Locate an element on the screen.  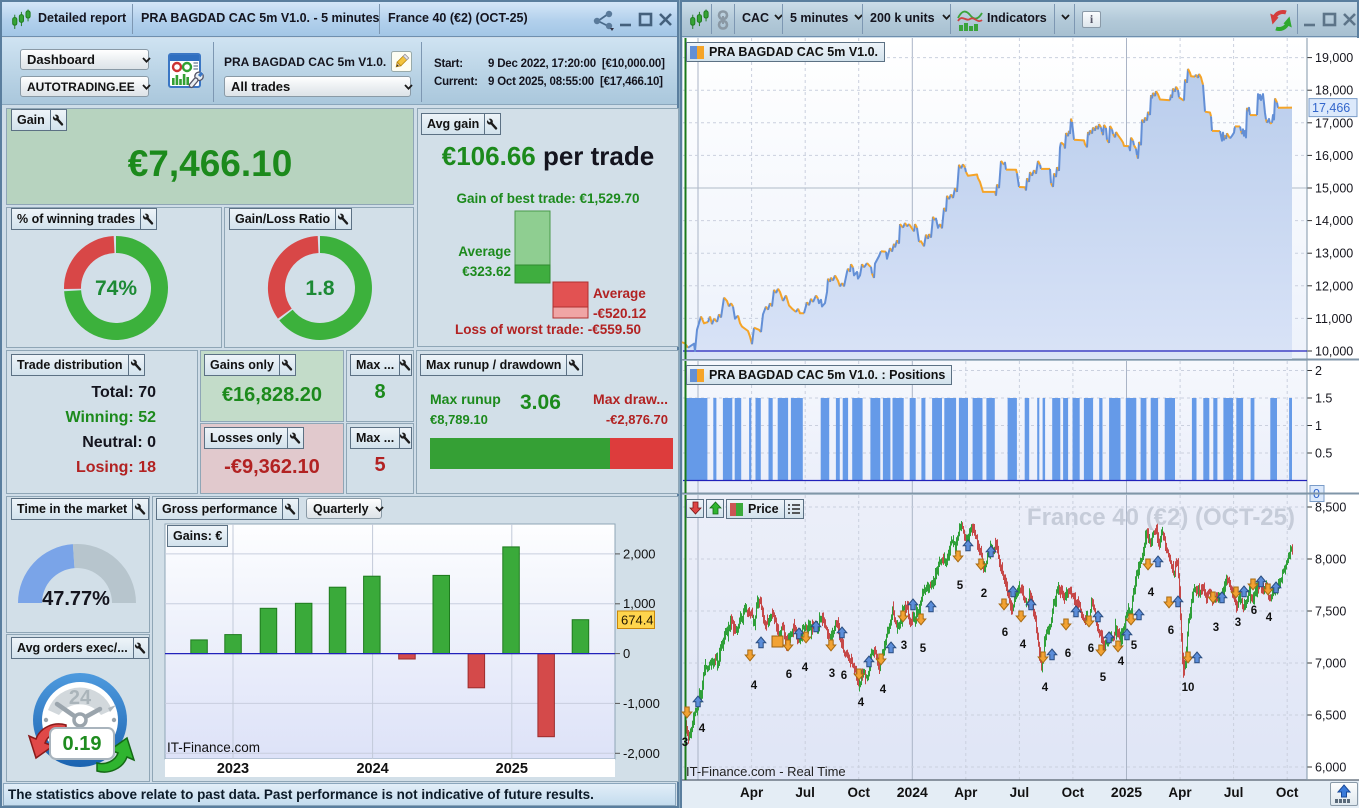
svg-text: 6,000 is located at coordinates (1330, 768).